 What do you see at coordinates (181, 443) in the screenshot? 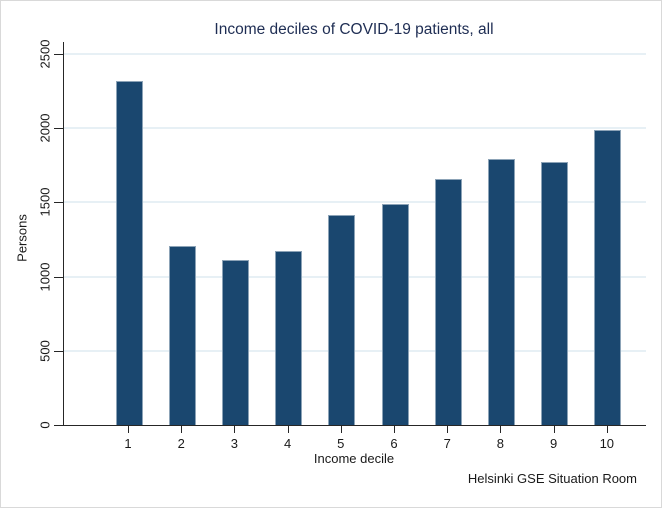
I see `x-tick-label: 2` at bounding box center [181, 443].